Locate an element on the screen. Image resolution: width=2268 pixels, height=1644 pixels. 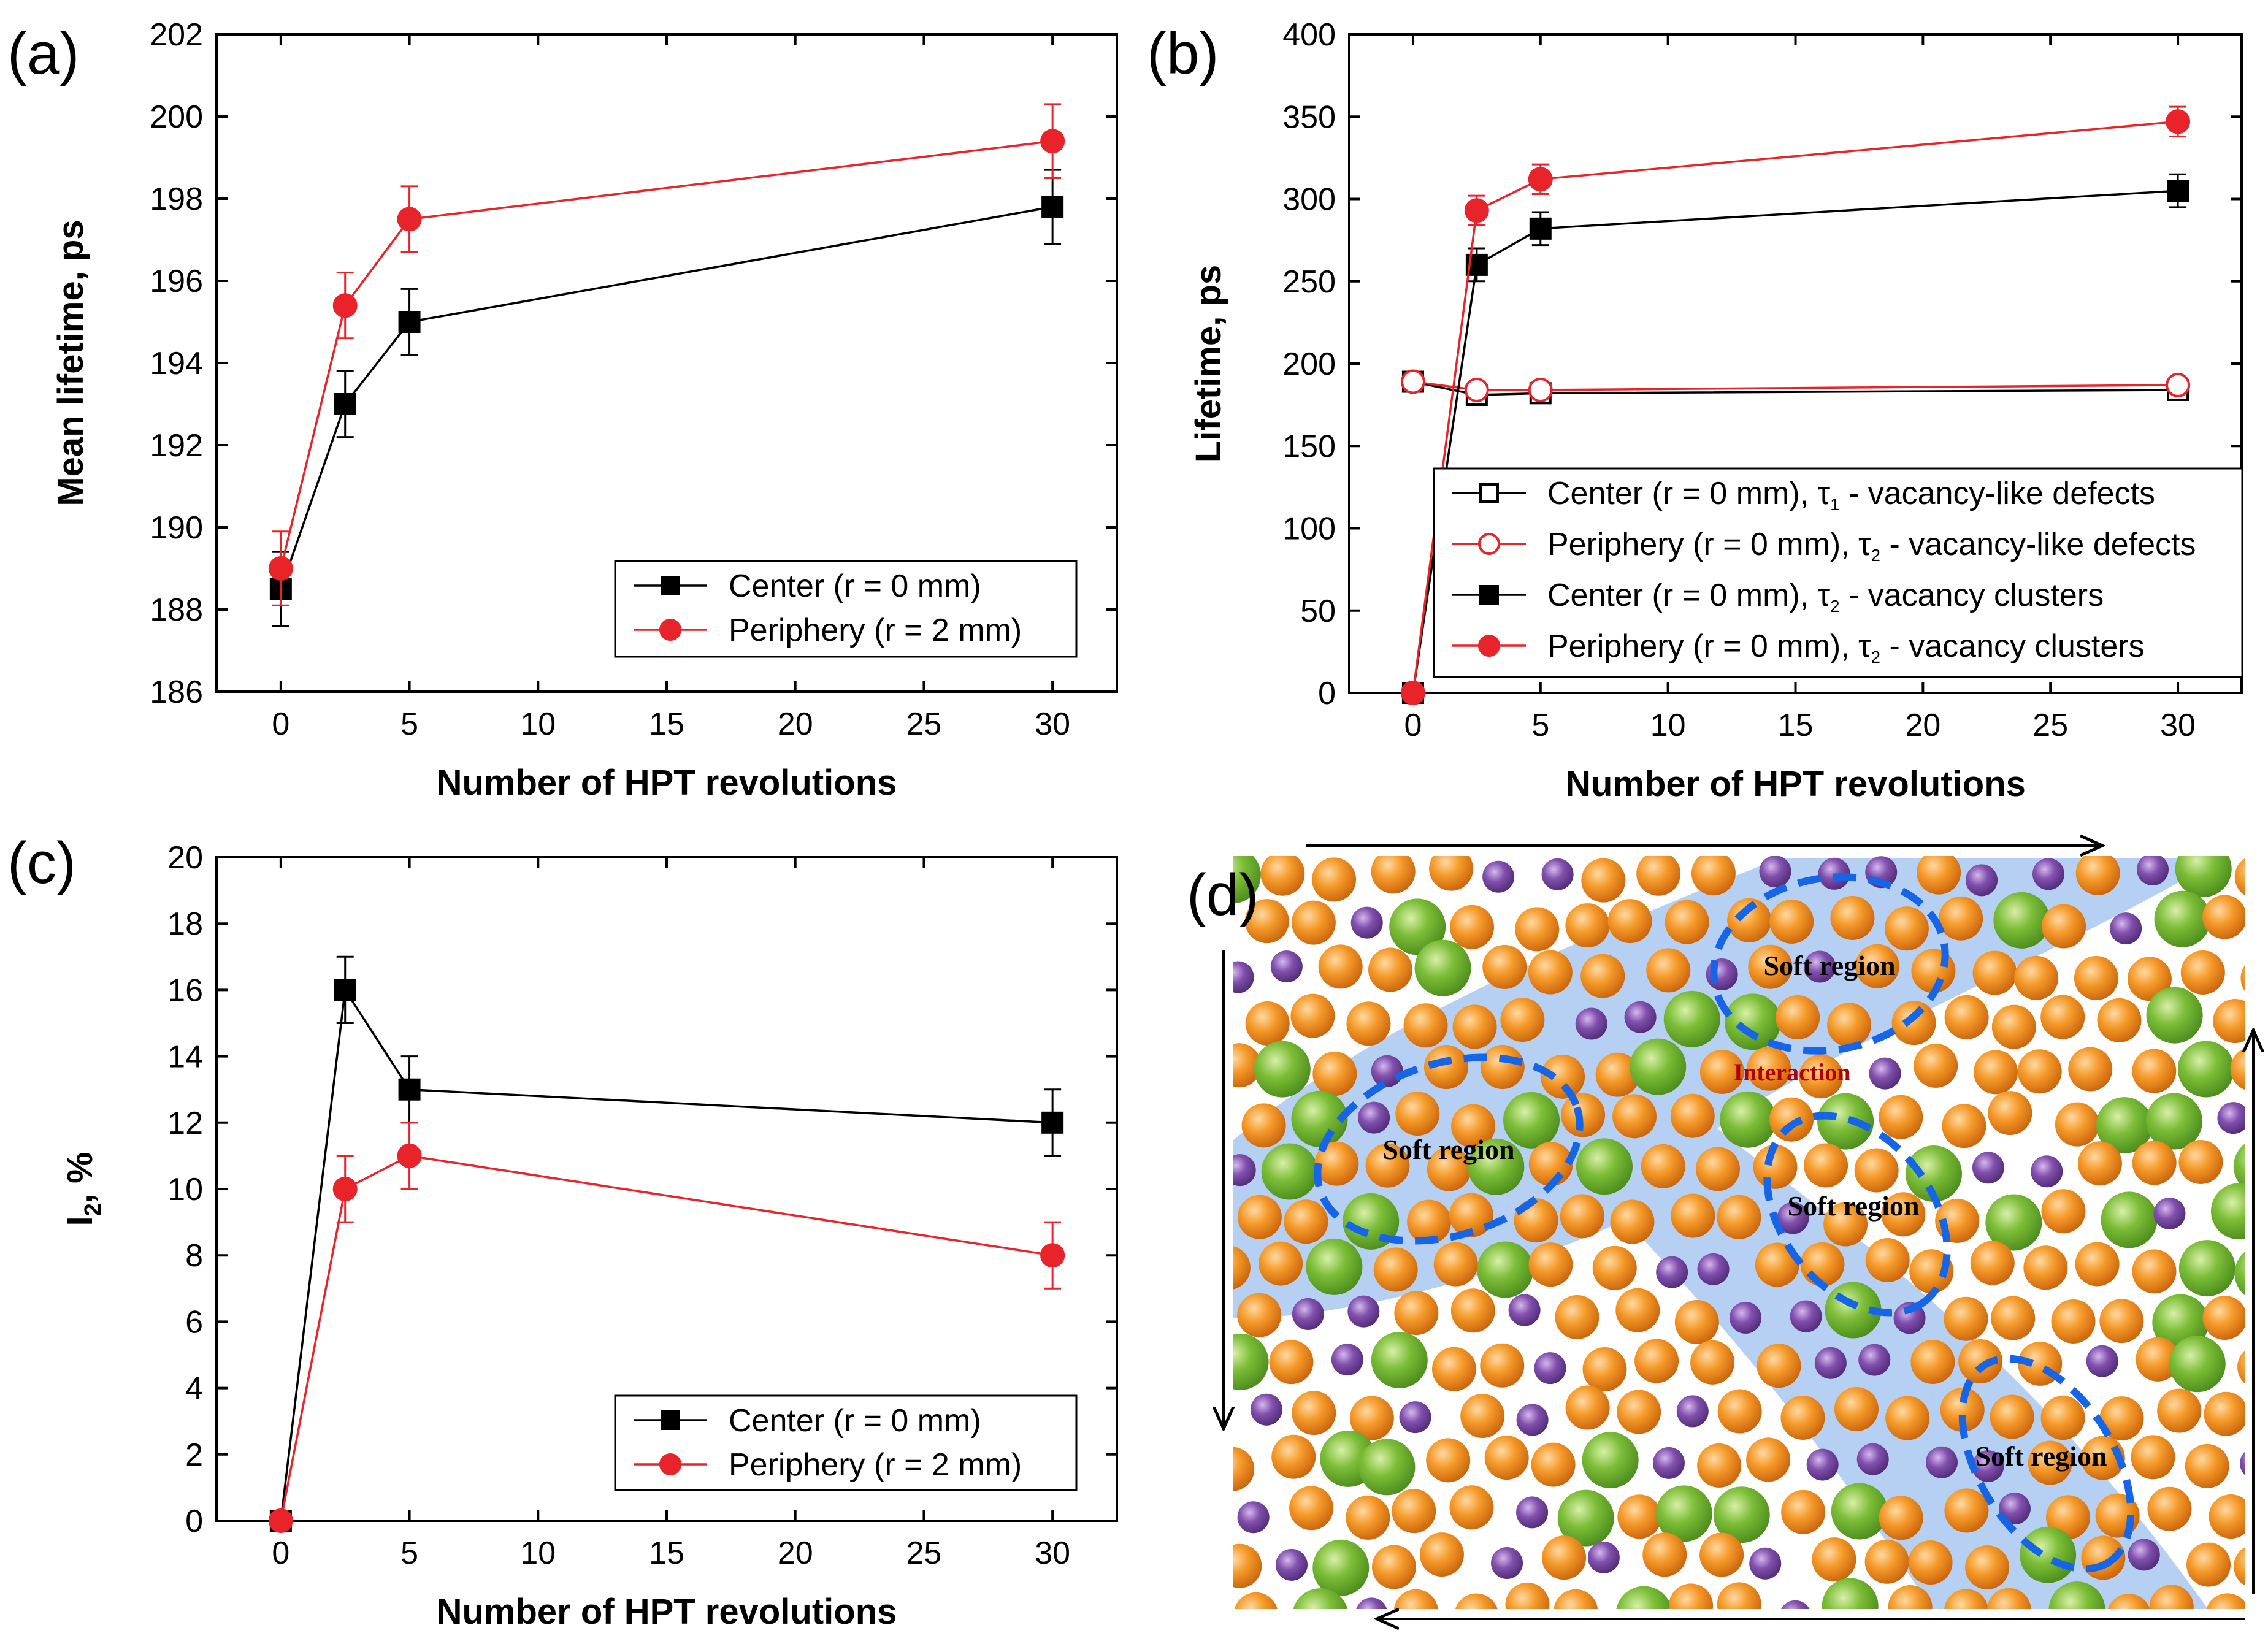
series-line is located at coordinates (666, 1254).